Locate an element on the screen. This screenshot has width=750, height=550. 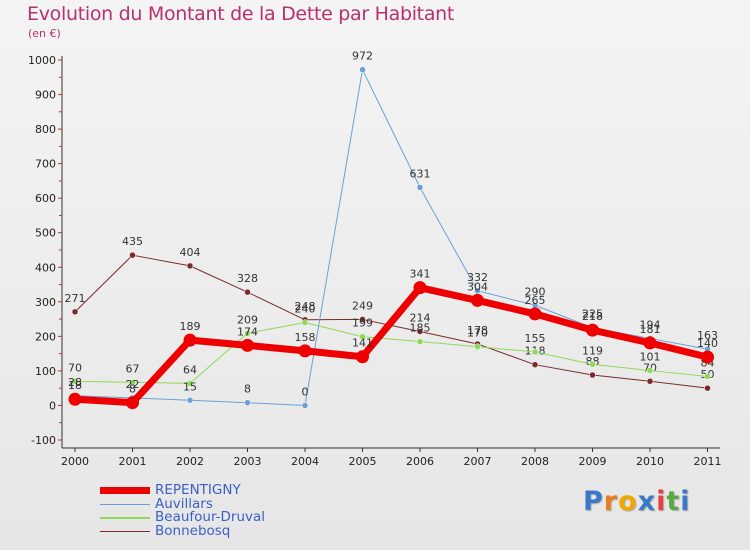
data-label-repentigny: 141 is located at coordinates (362, 343).